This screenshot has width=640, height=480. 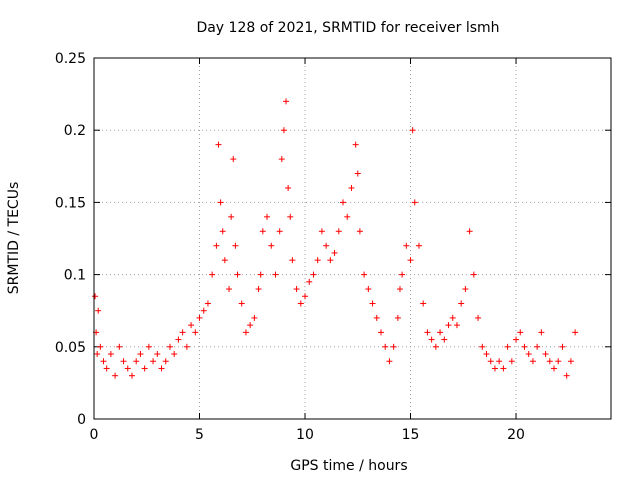 What do you see at coordinates (94, 435) in the screenshot?
I see `x-tick-label: 0` at bounding box center [94, 435].